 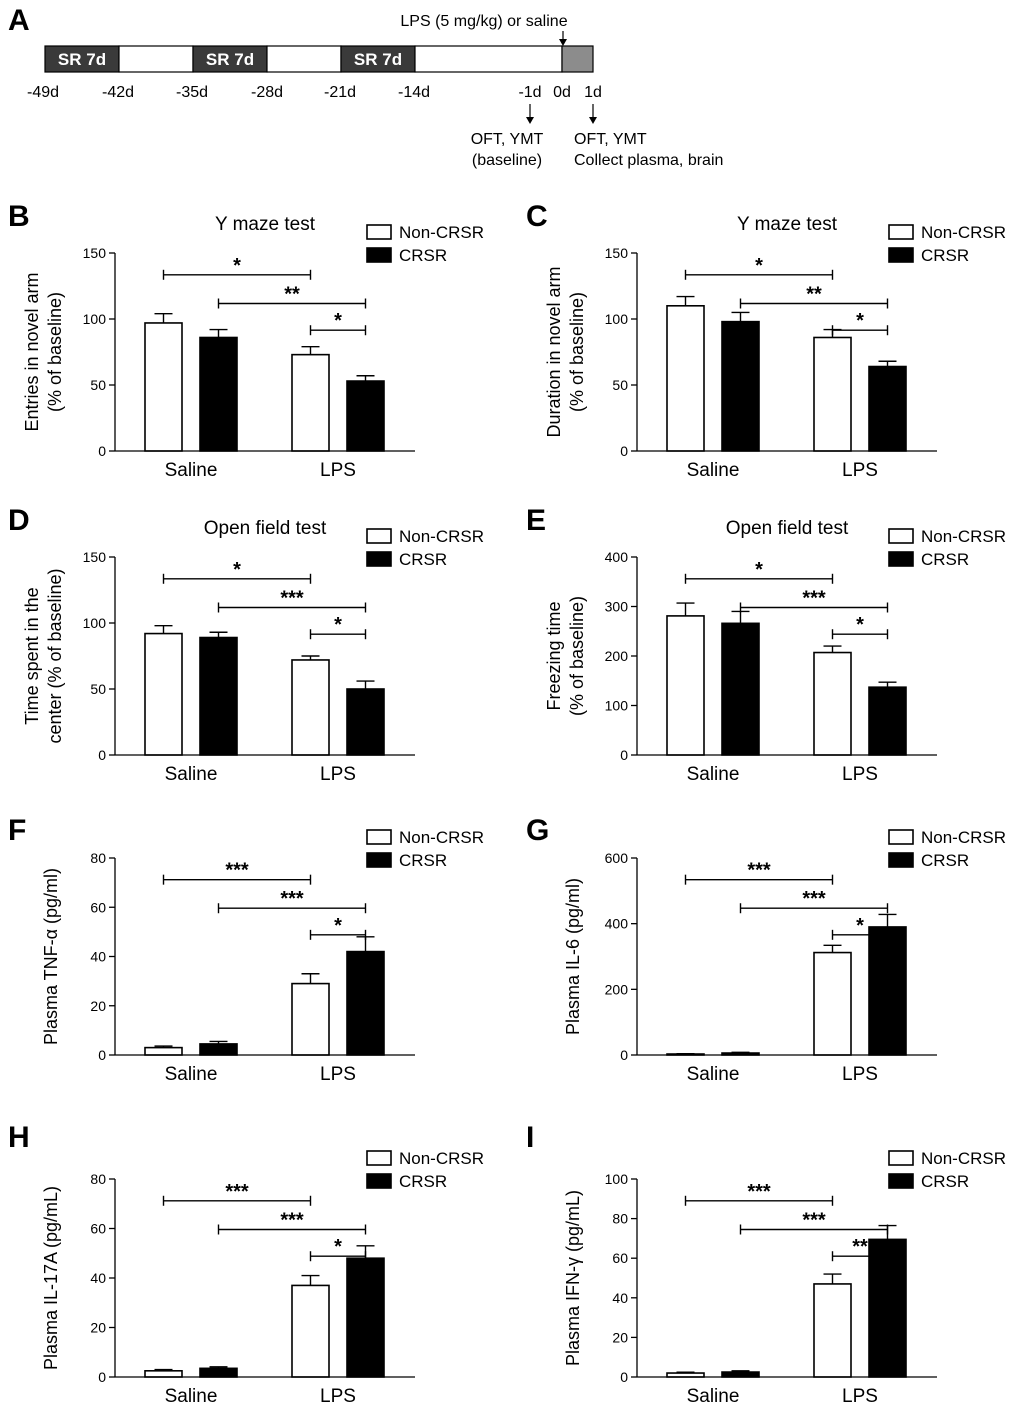 What do you see at coordinates (19, 1137) in the screenshot?
I see `panel-label: H` at bounding box center [19, 1137].